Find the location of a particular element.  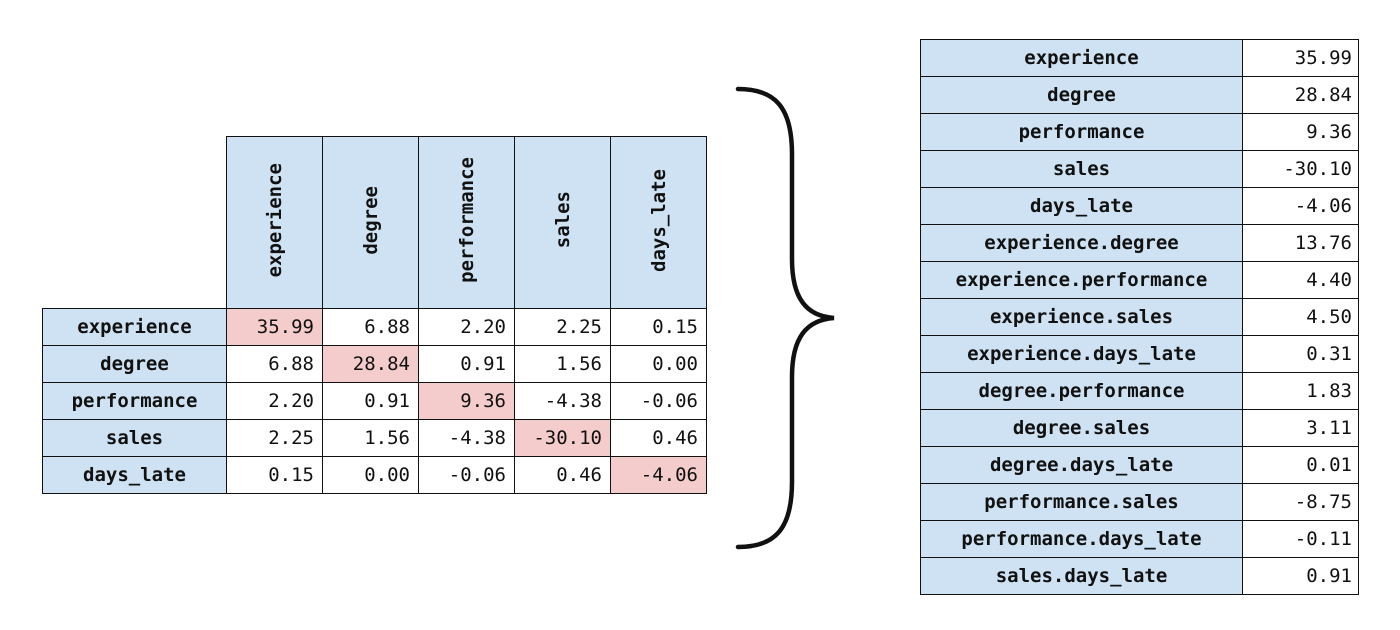

effects-row: performance 9.36 is located at coordinates (1139, 132).